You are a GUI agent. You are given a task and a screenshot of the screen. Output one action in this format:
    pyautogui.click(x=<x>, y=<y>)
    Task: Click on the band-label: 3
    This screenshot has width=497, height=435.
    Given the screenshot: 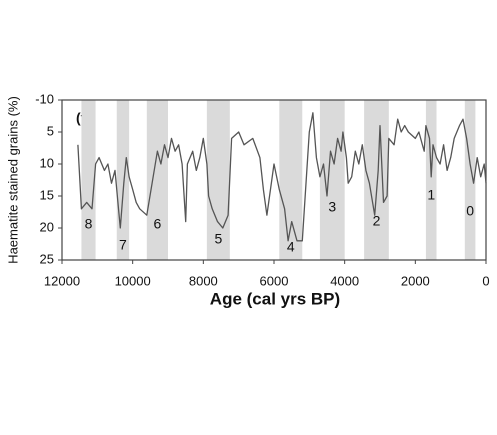 What is the action you would take?
    pyautogui.click(x=332, y=207)
    